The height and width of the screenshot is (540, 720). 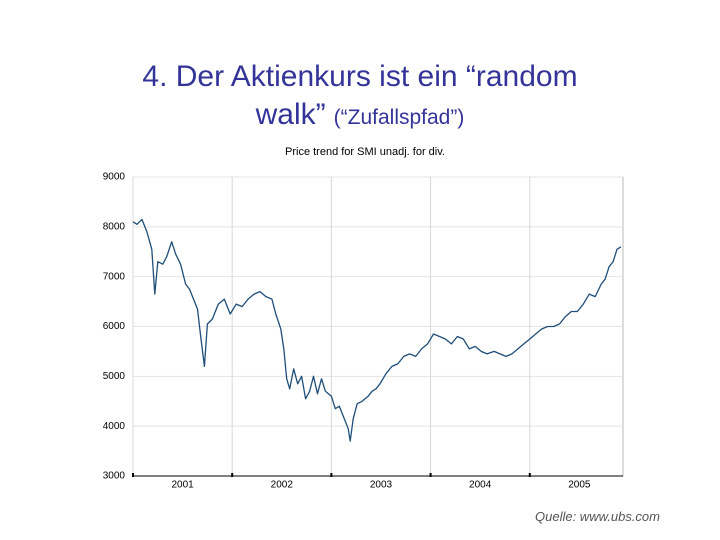 I want to click on slide-title: walk” (“Zufallspfad”), so click(x=360, y=114).